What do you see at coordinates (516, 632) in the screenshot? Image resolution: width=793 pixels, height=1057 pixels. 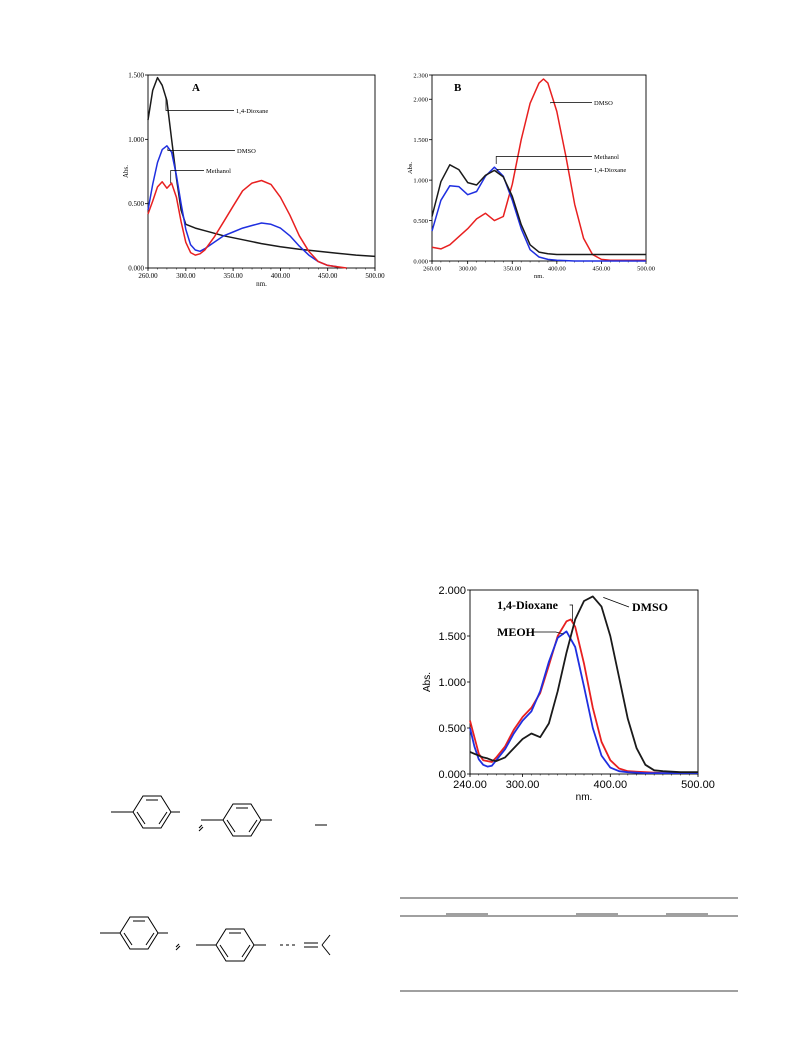 I see `series-callout-label: MEOH` at bounding box center [516, 632].